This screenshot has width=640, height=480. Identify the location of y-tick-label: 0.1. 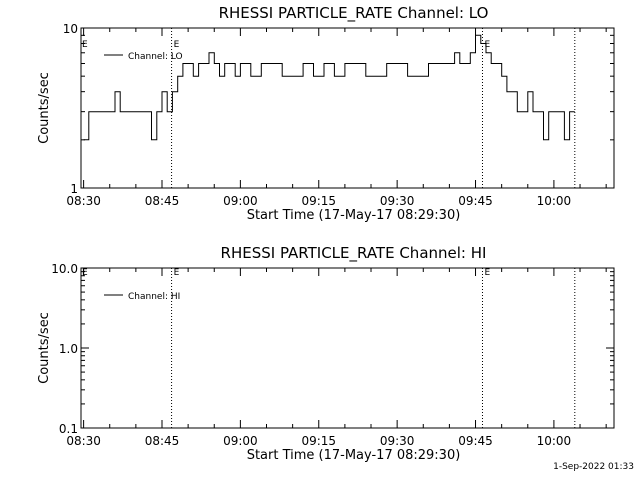
(68, 429).